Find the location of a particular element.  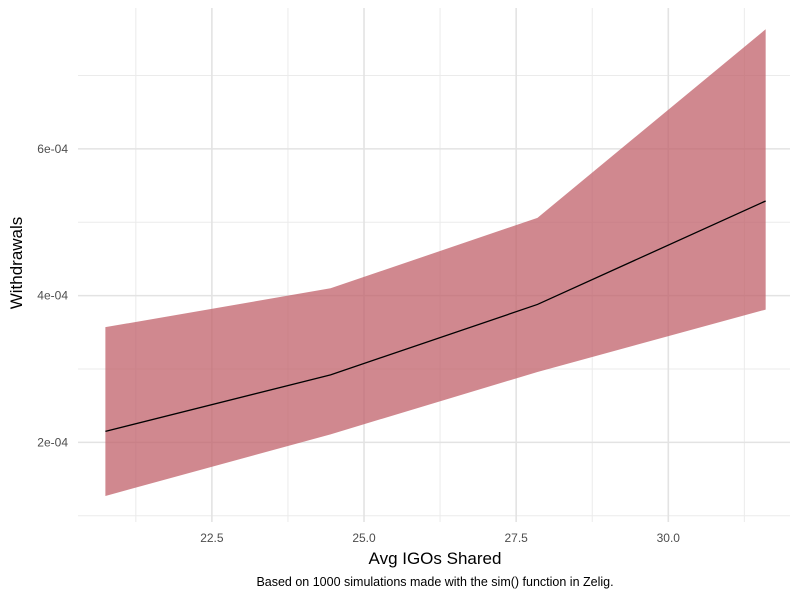

x-tick-labels: 22.5 25.0 27.5 30.0 is located at coordinates (440, 538).